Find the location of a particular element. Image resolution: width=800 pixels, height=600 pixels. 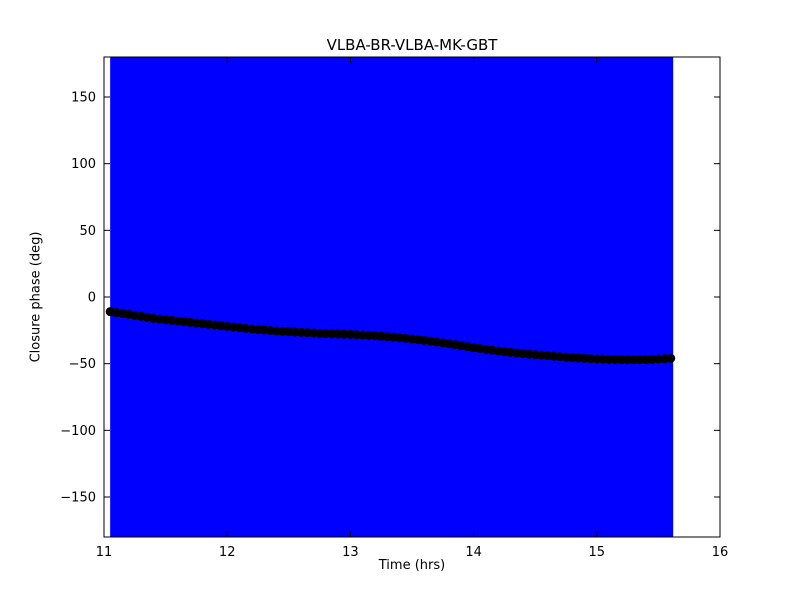

x-axis-label: Time (hrs) is located at coordinates (412, 565).